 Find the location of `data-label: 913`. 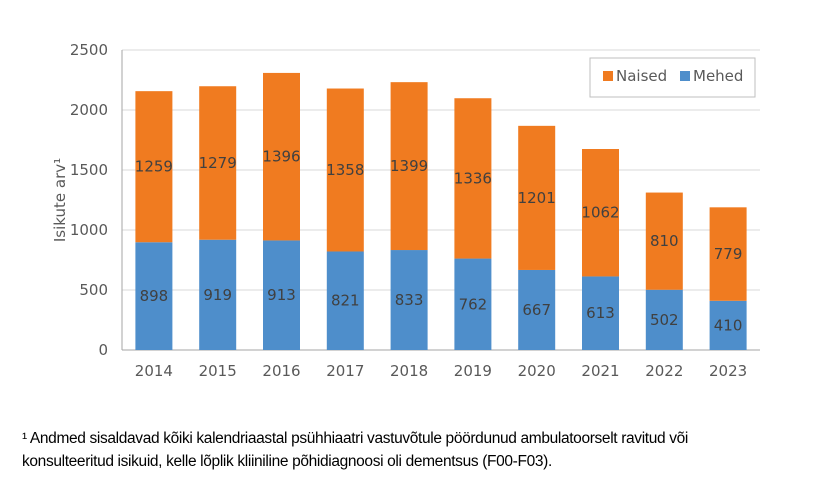

data-label: 913 is located at coordinates (281, 295).